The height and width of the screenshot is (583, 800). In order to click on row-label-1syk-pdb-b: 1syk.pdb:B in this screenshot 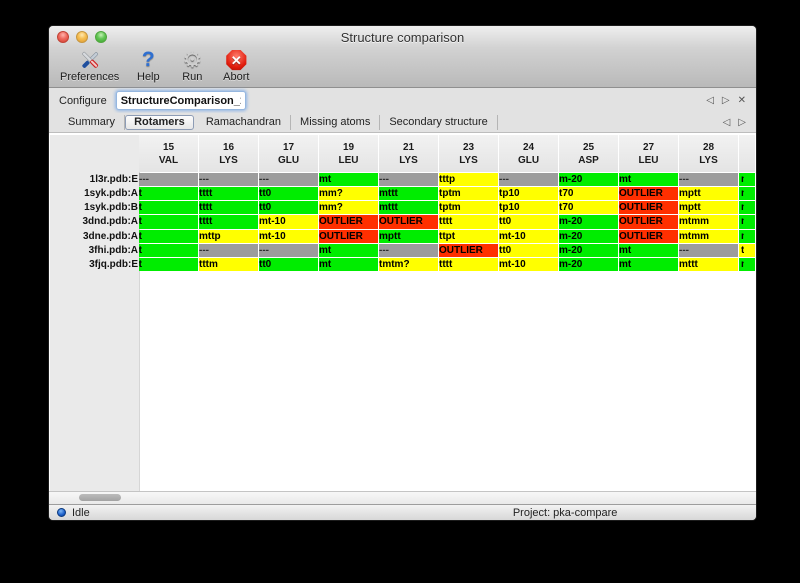, I will do `click(94, 208)`.